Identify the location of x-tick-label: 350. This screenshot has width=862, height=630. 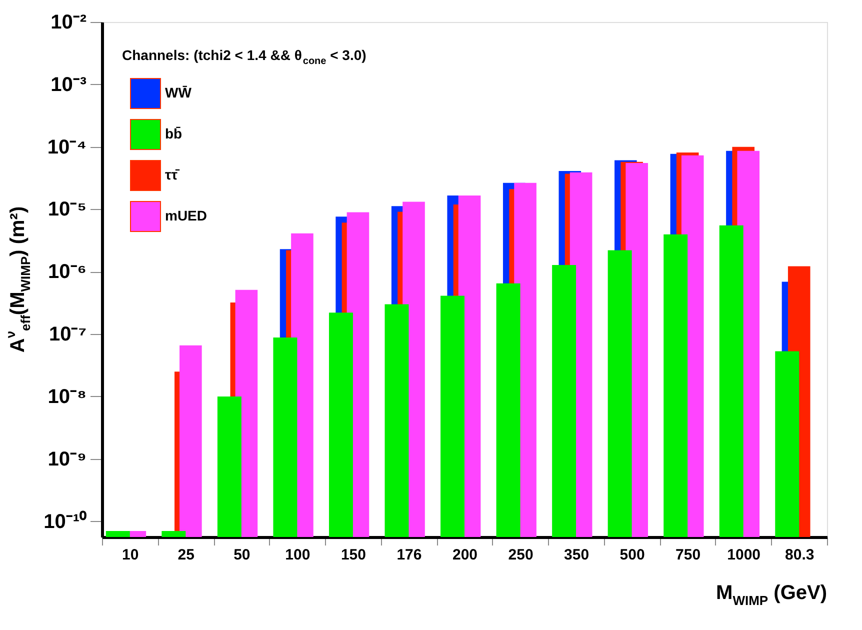
(577, 555).